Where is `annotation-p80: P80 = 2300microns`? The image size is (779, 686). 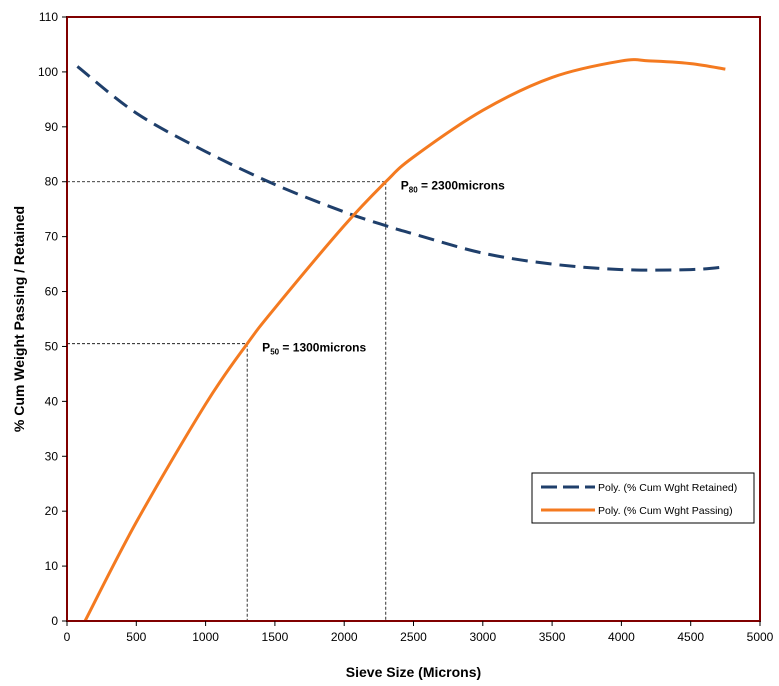 annotation-p80: P80 = 2300microns is located at coordinates (453, 187).